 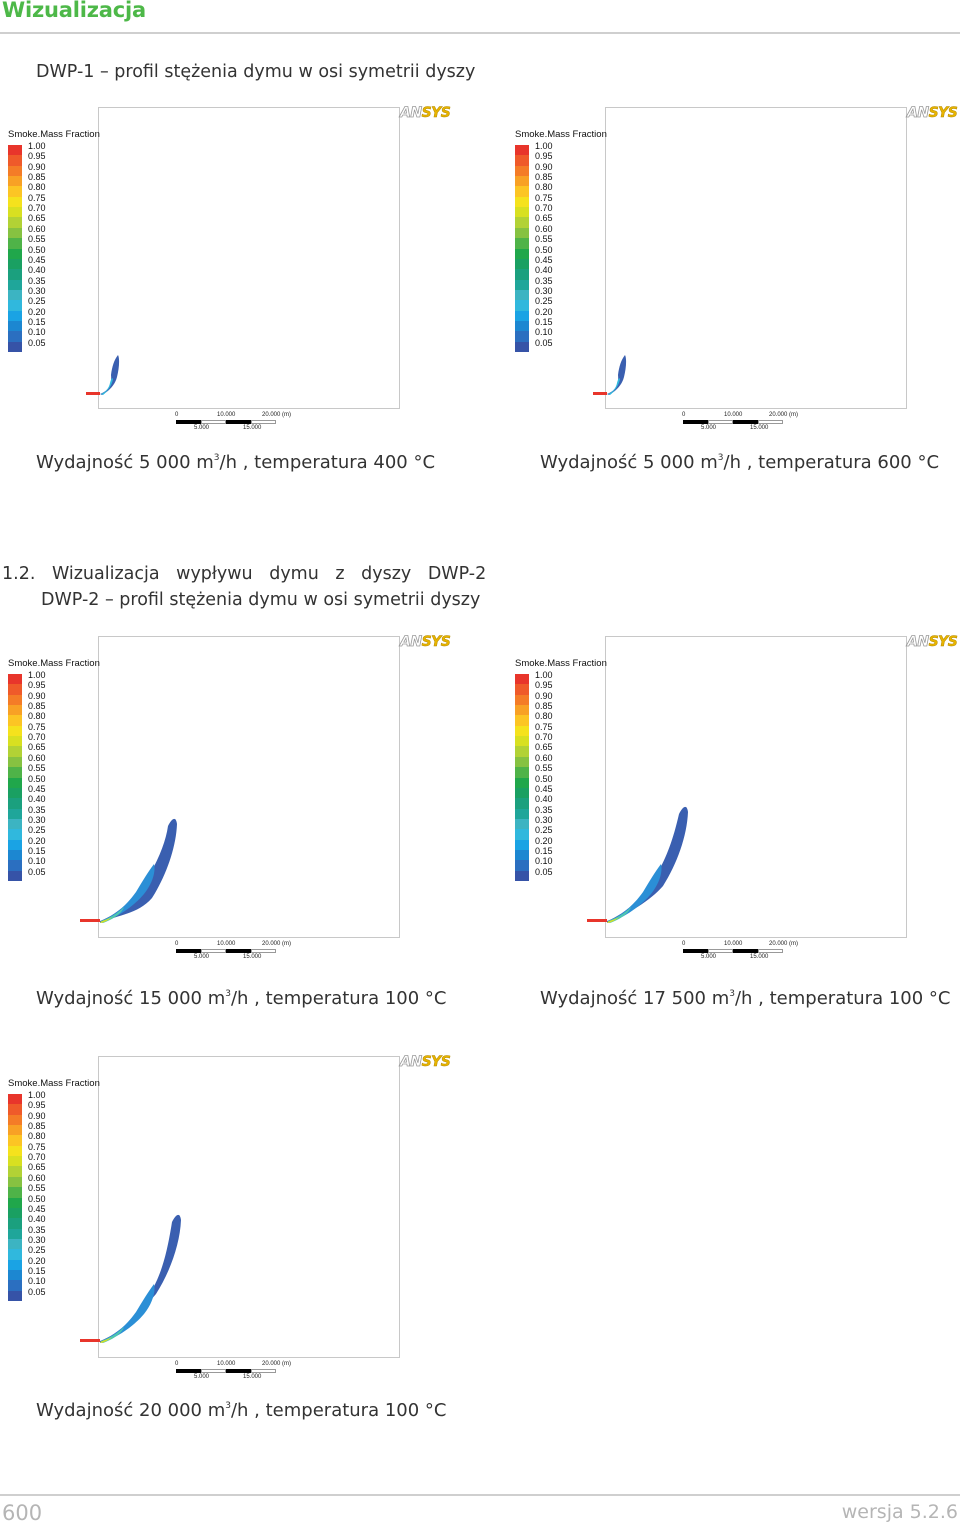 I want to click on legend-entry: 0.05, so click(x=38, y=874).